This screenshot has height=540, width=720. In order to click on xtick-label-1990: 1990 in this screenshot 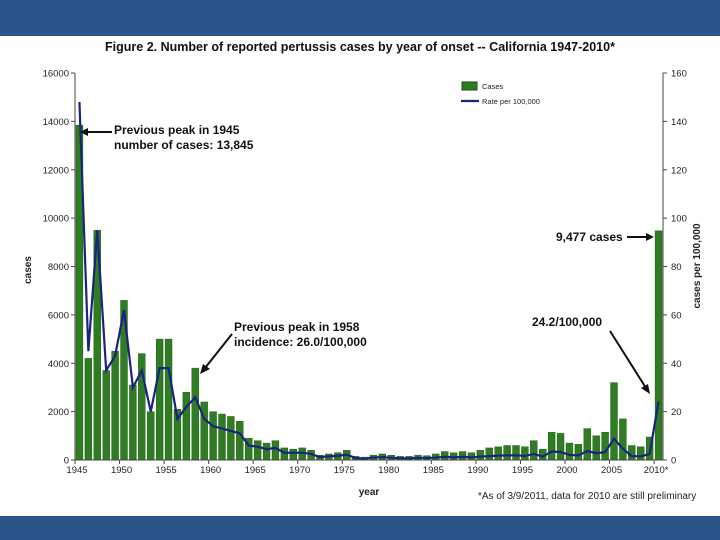, I will do `click(477, 470)`.